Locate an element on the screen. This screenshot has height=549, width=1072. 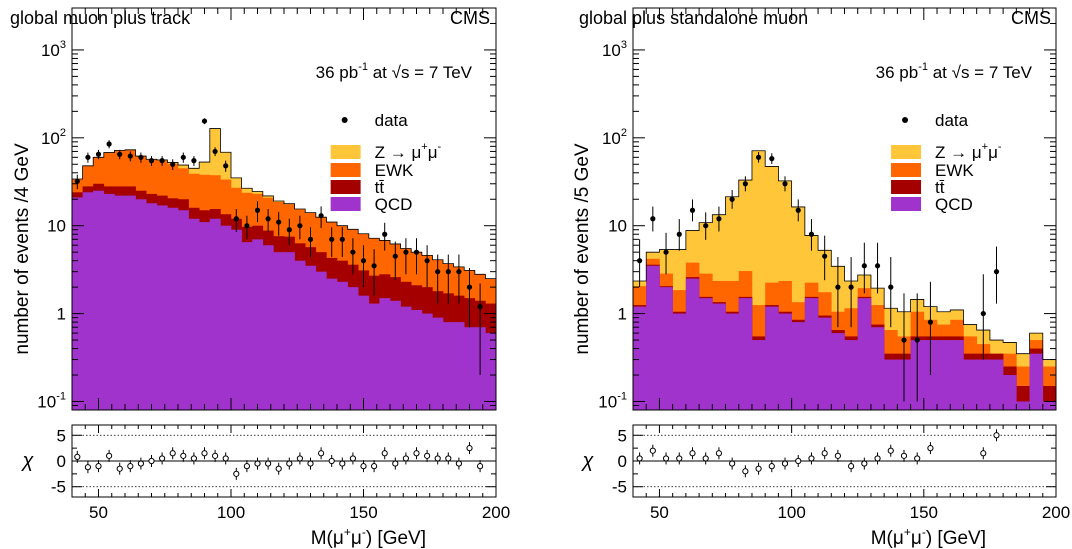
x-tick-label: 200 is located at coordinates (496, 512).